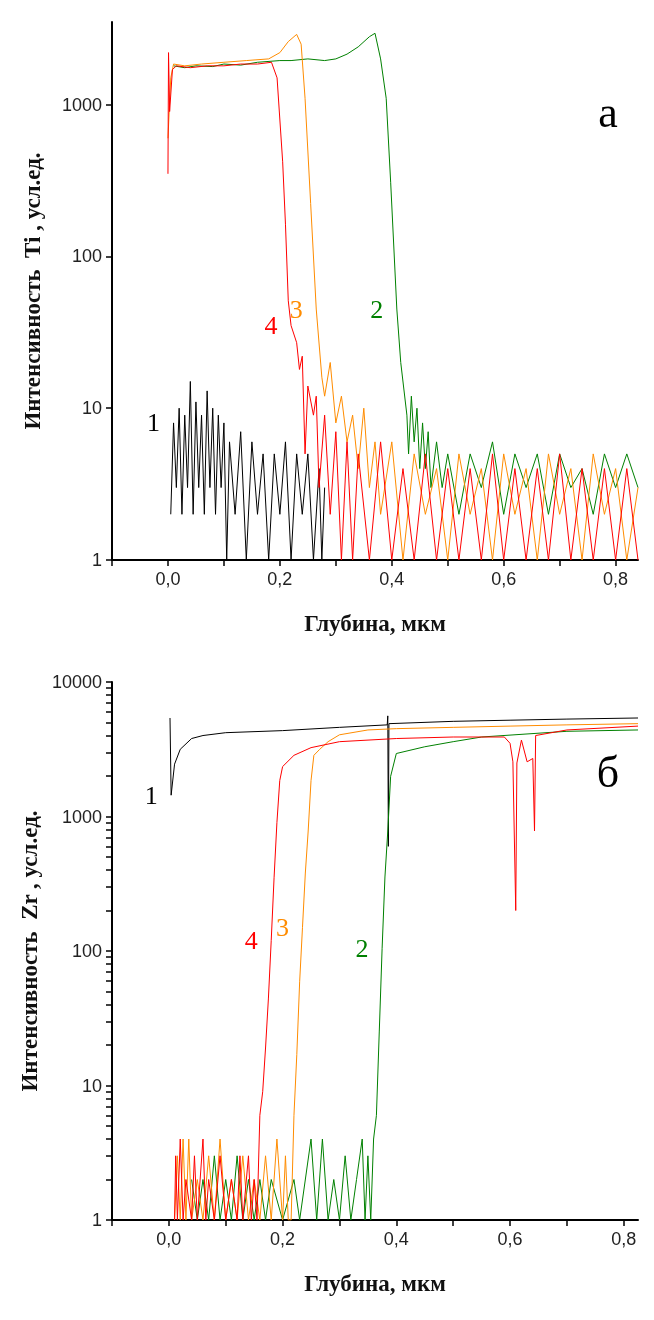 The width and height of the screenshot is (654, 1320). What do you see at coordinates (32, 291) in the screenshot?
I see `y-axis-title: Интенсивность Ti , усл.ед.` at bounding box center [32, 291].